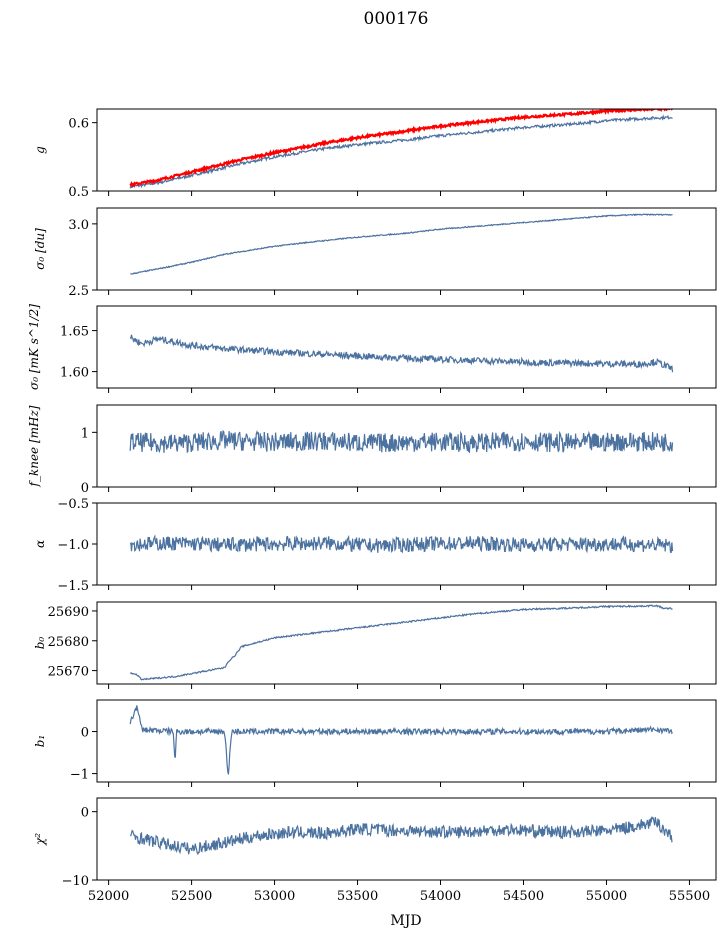 The width and height of the screenshot is (725, 936). Describe the element at coordinates (73, 504) in the screenshot. I see `y-tick-label: −0.5` at that location.